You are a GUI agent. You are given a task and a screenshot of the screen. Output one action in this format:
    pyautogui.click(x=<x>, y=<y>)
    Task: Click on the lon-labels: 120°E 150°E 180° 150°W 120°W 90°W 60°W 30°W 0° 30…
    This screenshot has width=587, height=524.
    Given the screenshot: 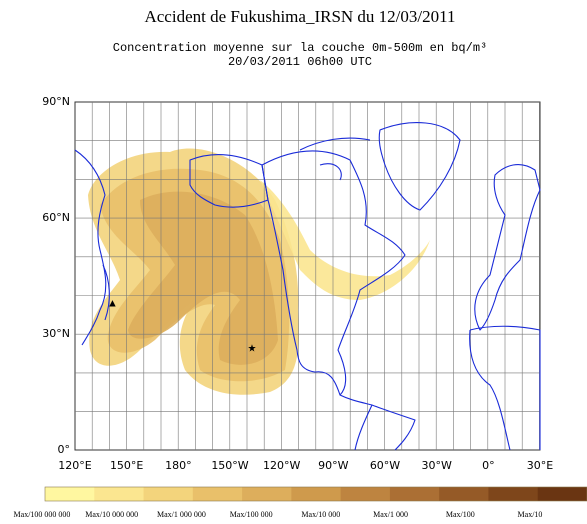 What is the action you would take?
    pyautogui.click(x=305, y=465)
    